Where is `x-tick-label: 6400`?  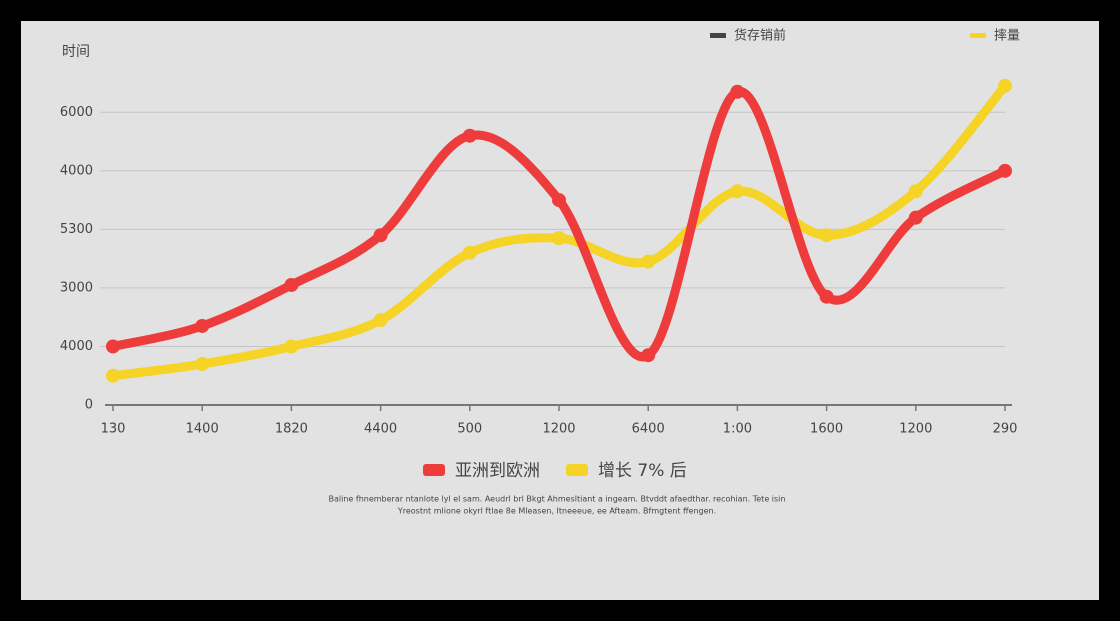 x-tick-label: 6400 is located at coordinates (648, 429).